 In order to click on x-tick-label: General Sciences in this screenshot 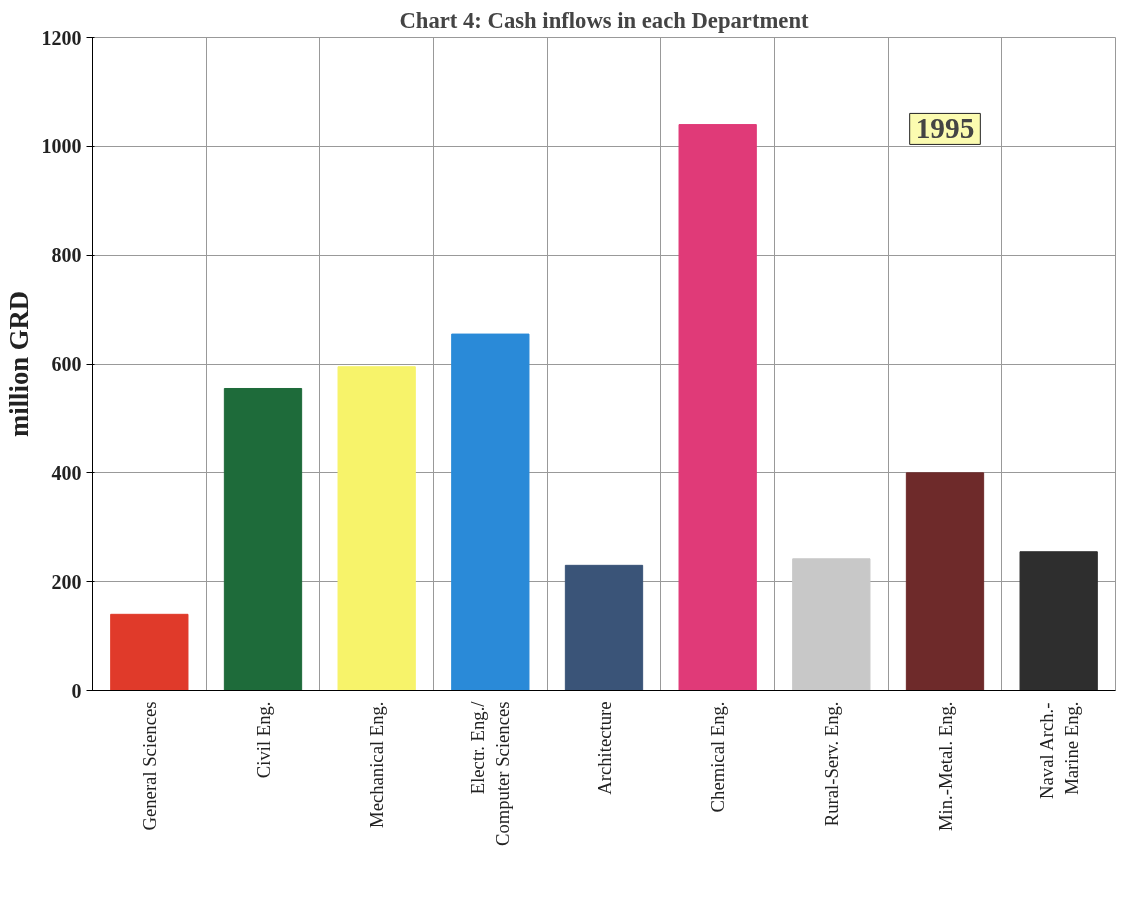, I will do `click(149, 766)`.